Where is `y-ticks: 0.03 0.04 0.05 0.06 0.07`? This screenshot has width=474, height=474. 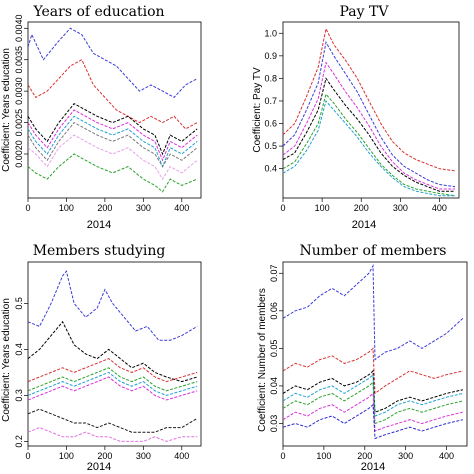 y-ticks: 0.03 0.04 0.05 0.06 0.07 is located at coordinates (276, 348).